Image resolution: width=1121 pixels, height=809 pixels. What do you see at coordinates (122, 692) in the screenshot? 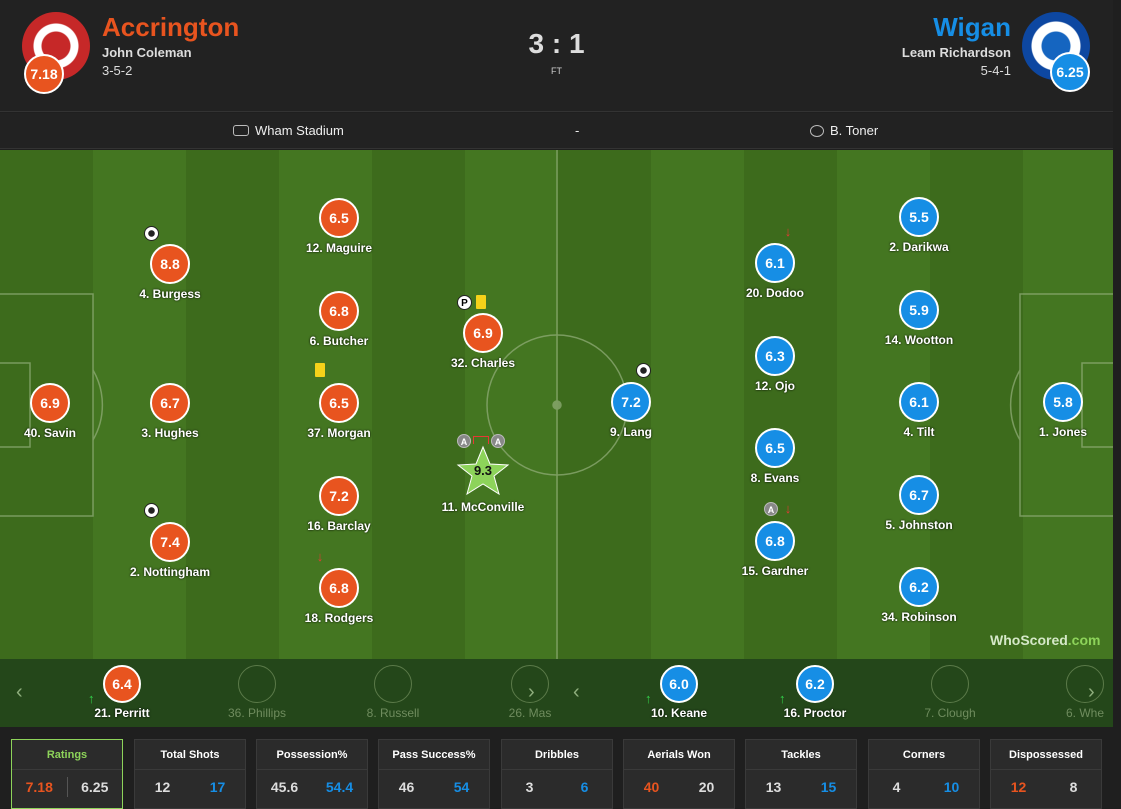
I see `home-sub-perritt: 6.4 21. Perritt` at bounding box center [122, 692].